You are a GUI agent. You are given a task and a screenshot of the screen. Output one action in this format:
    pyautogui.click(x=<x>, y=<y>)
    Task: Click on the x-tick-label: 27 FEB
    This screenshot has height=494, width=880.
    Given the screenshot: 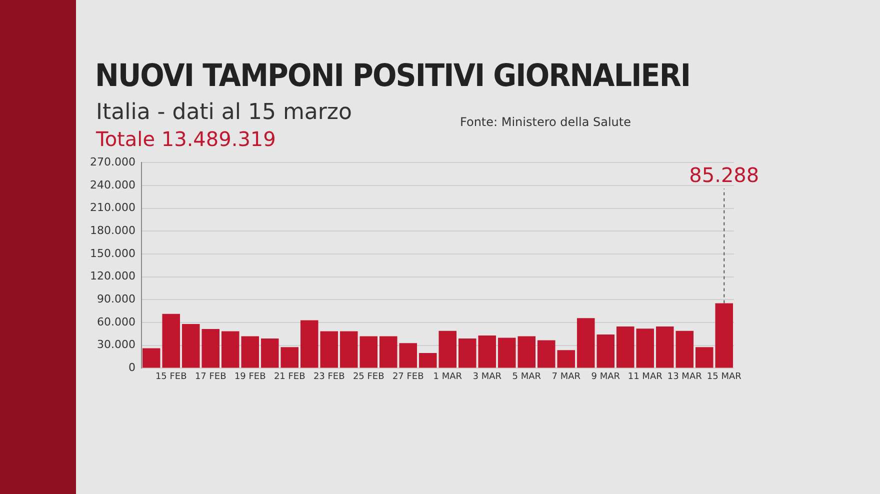 What is the action you would take?
    pyautogui.click(x=408, y=377)
    